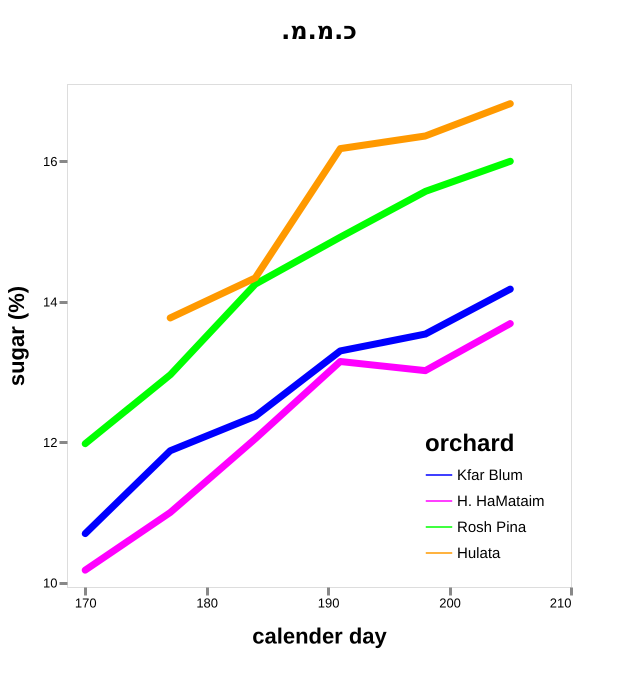 This screenshot has width=618, height=675. What do you see at coordinates (492, 527) in the screenshot?
I see `legend-label: Rosh Pina` at bounding box center [492, 527].